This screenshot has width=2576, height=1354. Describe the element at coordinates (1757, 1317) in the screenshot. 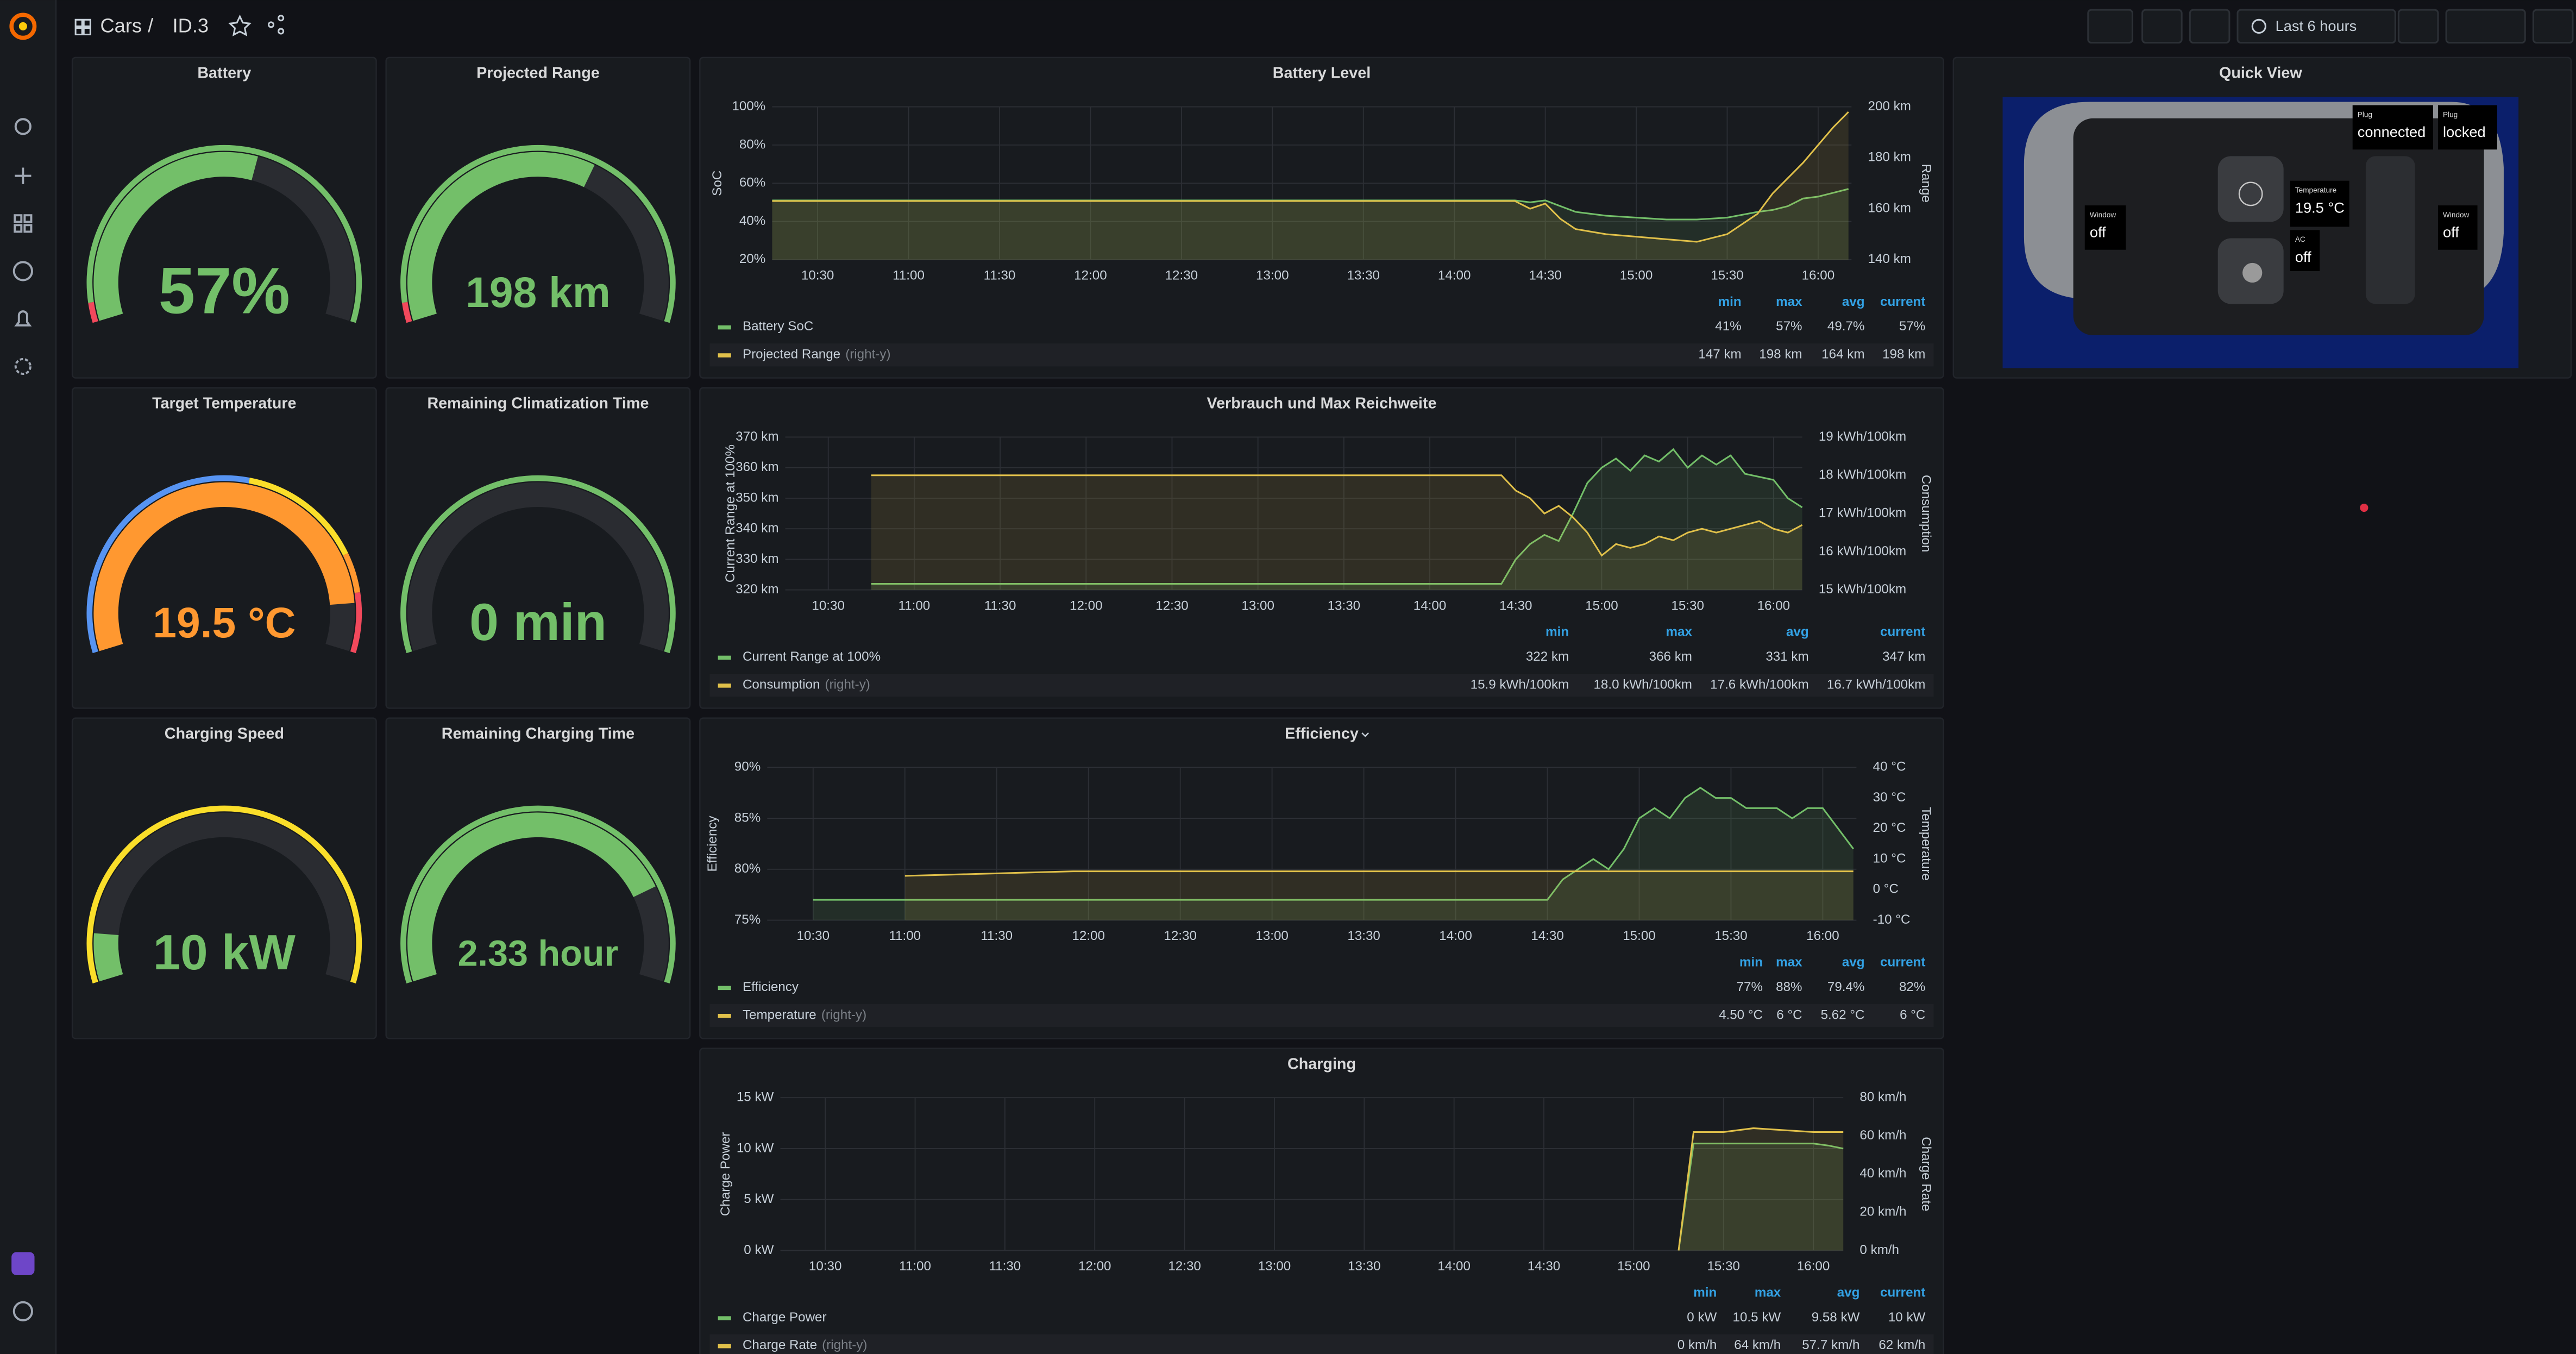

I see `legend-stat: 10.5 kW` at that location.